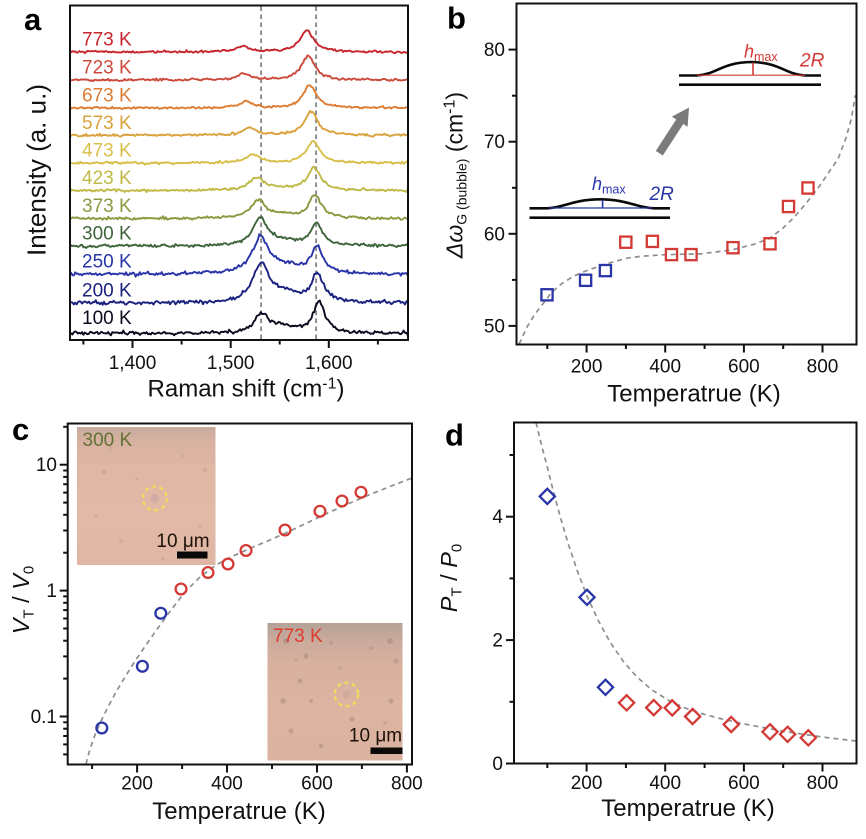 The width and height of the screenshot is (866, 839). What do you see at coordinates (37, 170) in the screenshot?
I see `svg-text: Intensity (a. u.)` at bounding box center [37, 170].